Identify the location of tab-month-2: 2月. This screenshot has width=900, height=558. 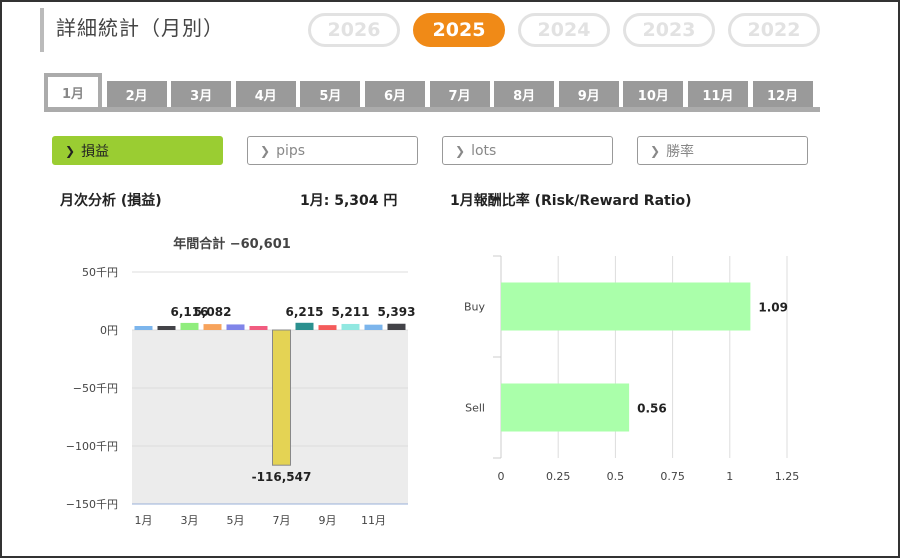
(136, 94).